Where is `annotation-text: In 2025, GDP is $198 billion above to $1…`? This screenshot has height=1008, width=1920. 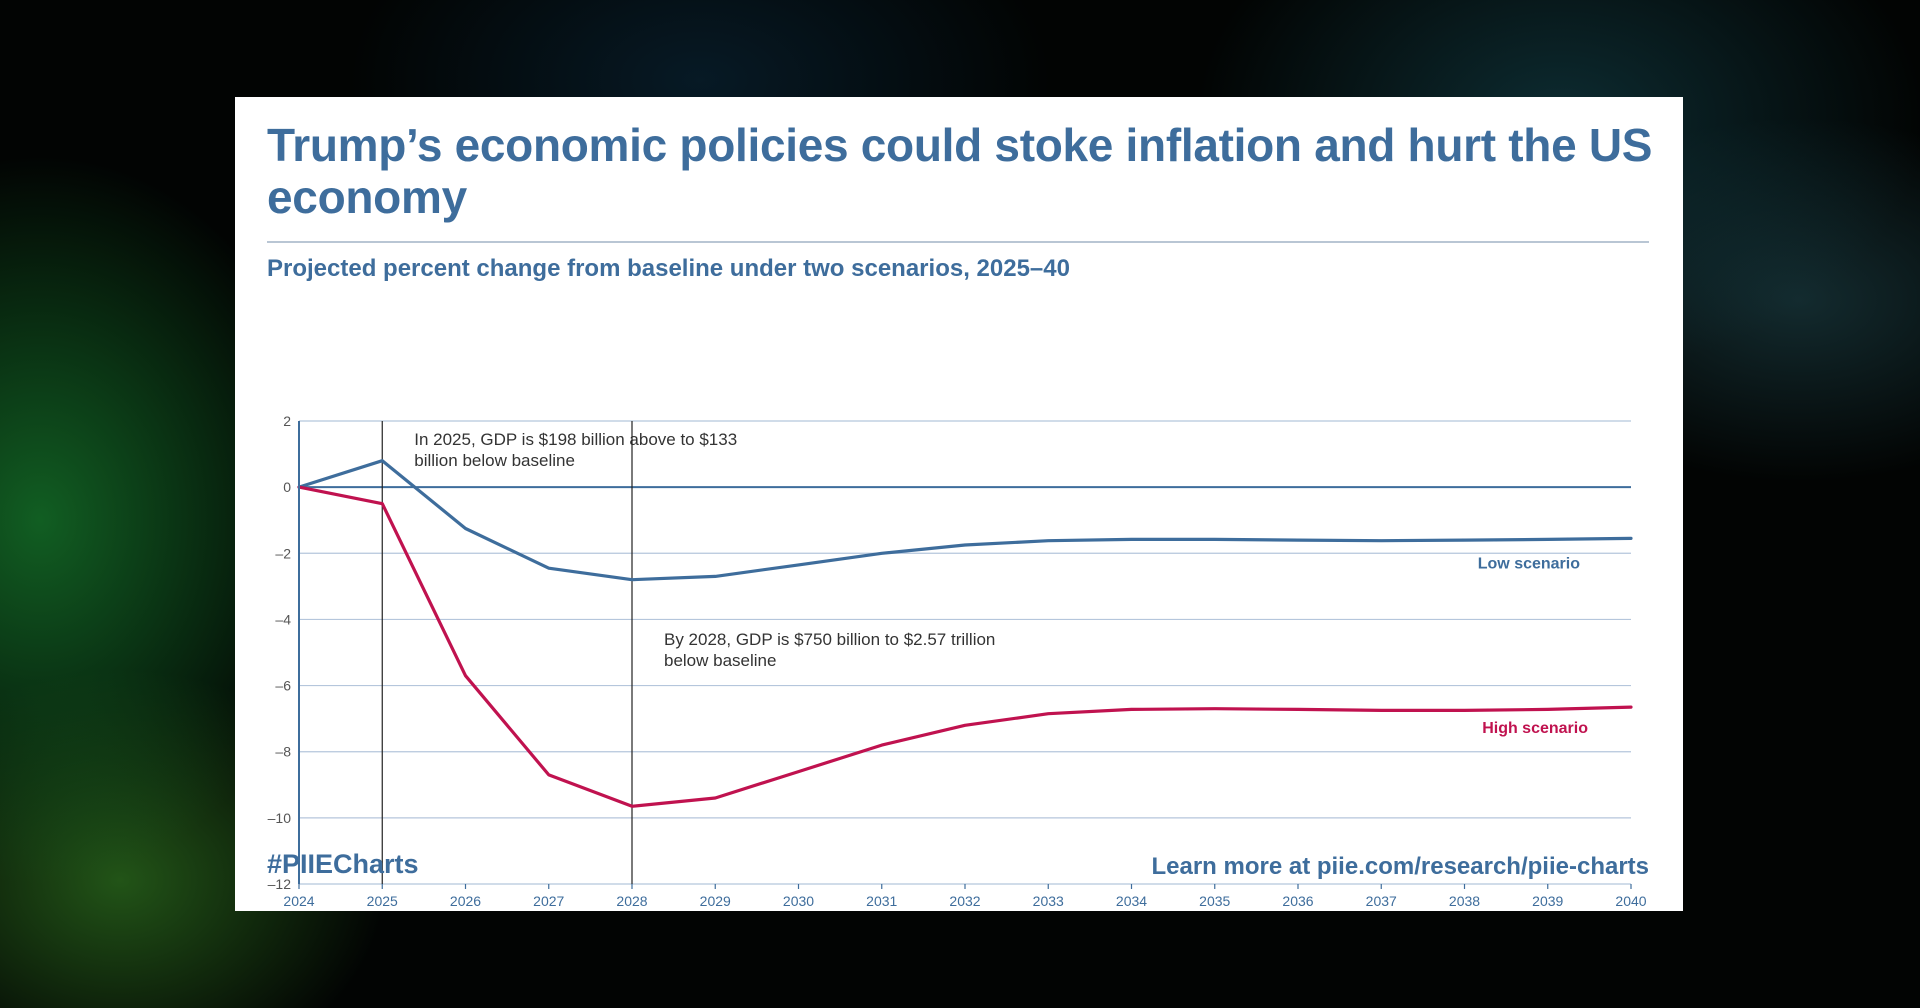 annotation-text: In 2025, GDP is $198 billion above to $1… is located at coordinates (575, 450).